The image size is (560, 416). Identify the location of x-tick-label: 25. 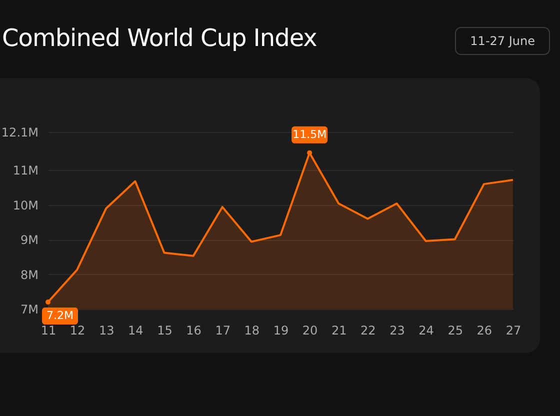
(456, 331).